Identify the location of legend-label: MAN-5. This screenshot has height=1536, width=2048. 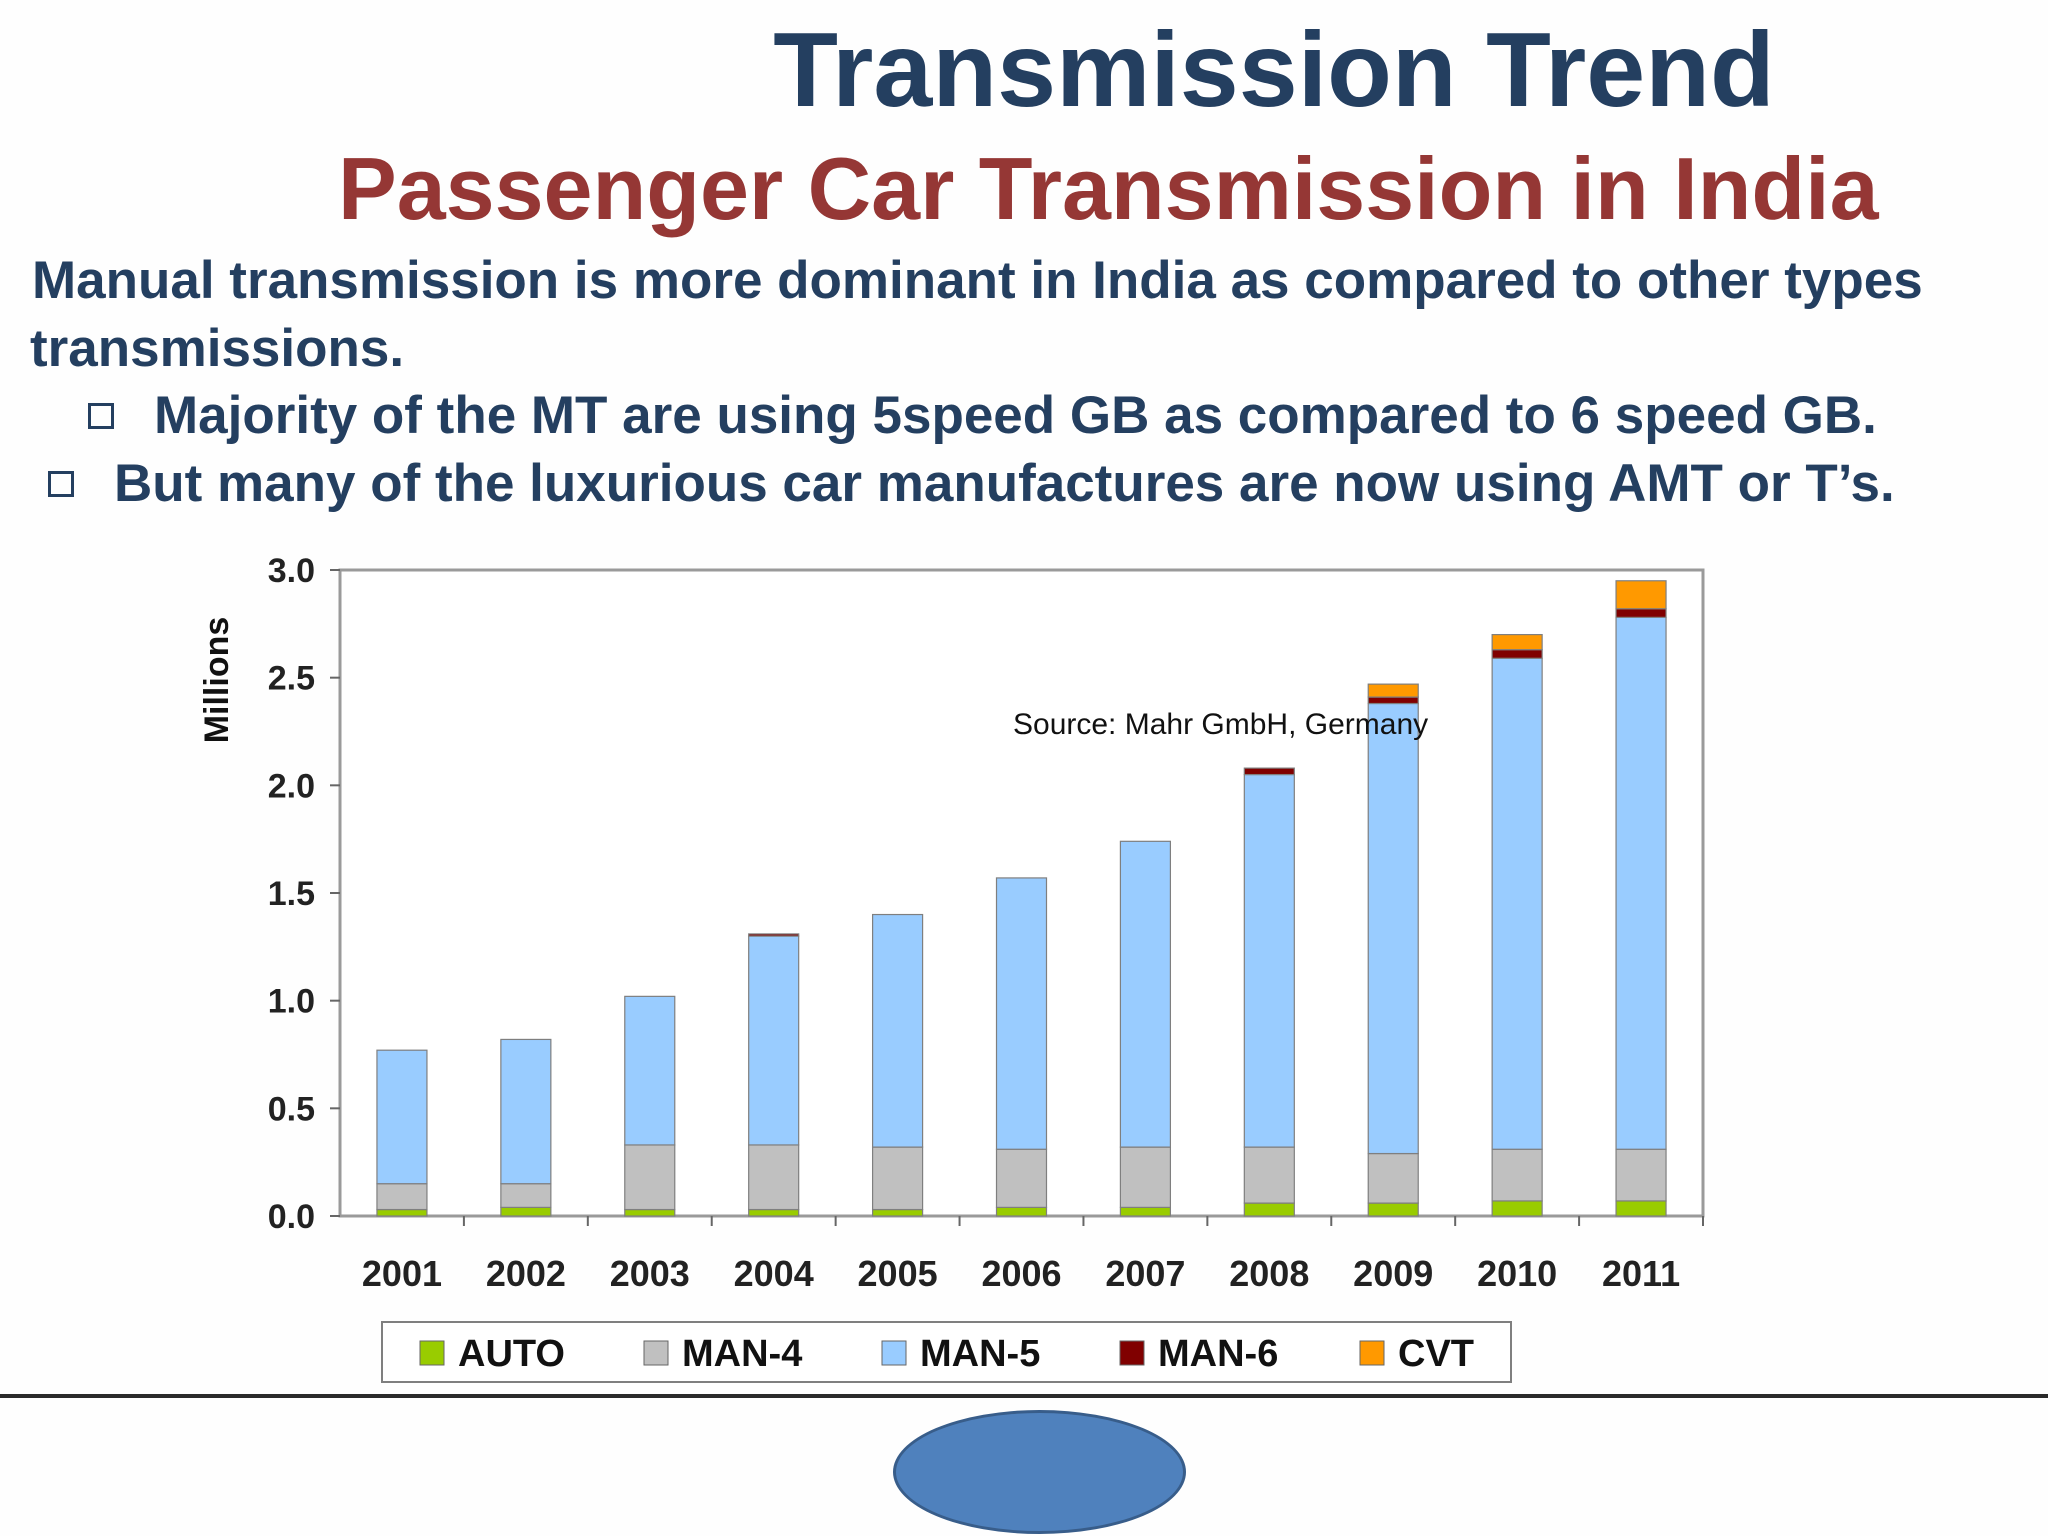
(980, 1354).